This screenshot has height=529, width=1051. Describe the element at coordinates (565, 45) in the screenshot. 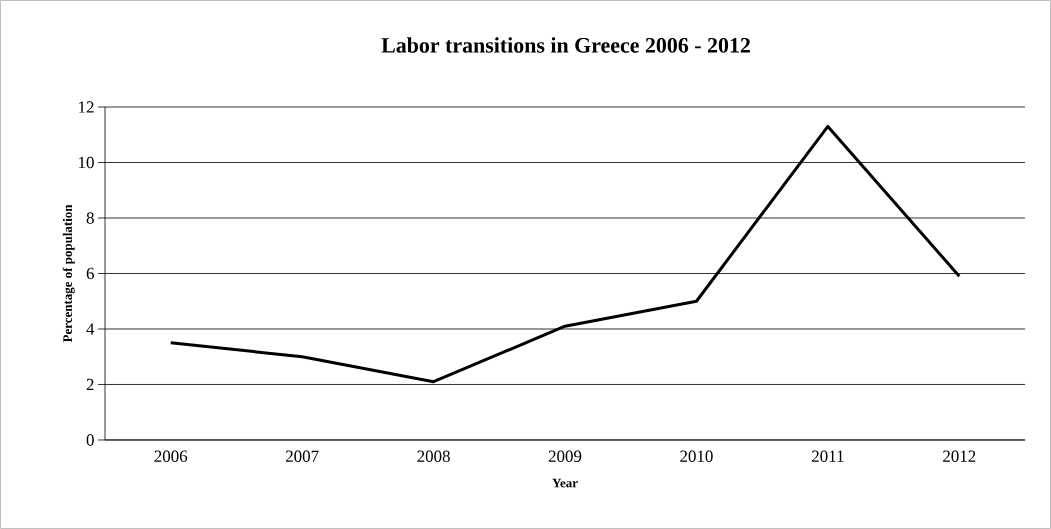

I see `chart-title: Labor transitions in Greece 2006 - 2012` at that location.